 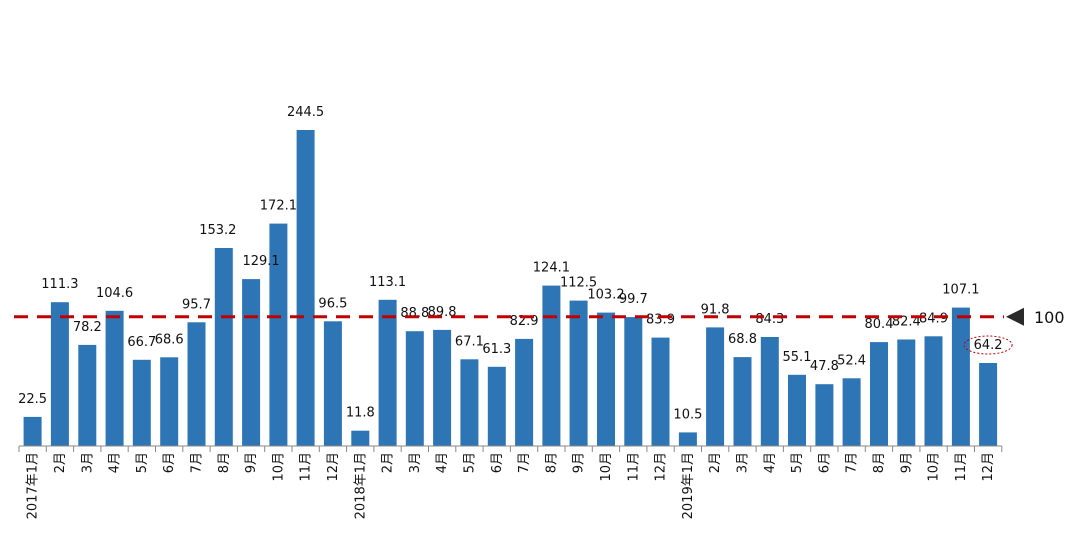 What do you see at coordinates (496, 349) in the screenshot?
I see `value-label-17: 61.3` at bounding box center [496, 349].